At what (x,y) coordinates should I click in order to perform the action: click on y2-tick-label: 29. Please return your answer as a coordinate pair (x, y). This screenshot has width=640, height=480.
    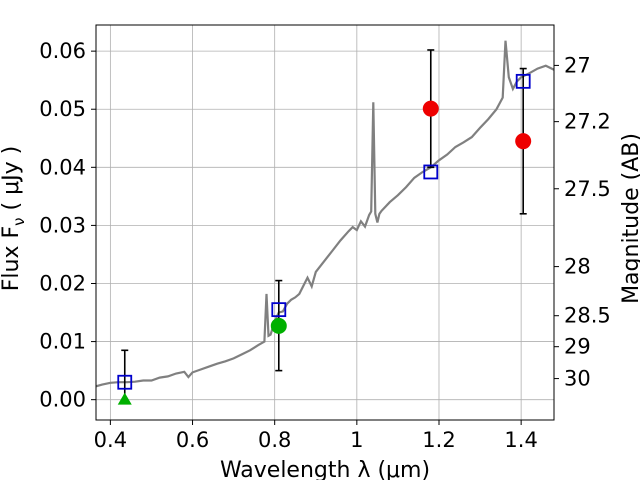
    Looking at the image, I should click on (577, 347).